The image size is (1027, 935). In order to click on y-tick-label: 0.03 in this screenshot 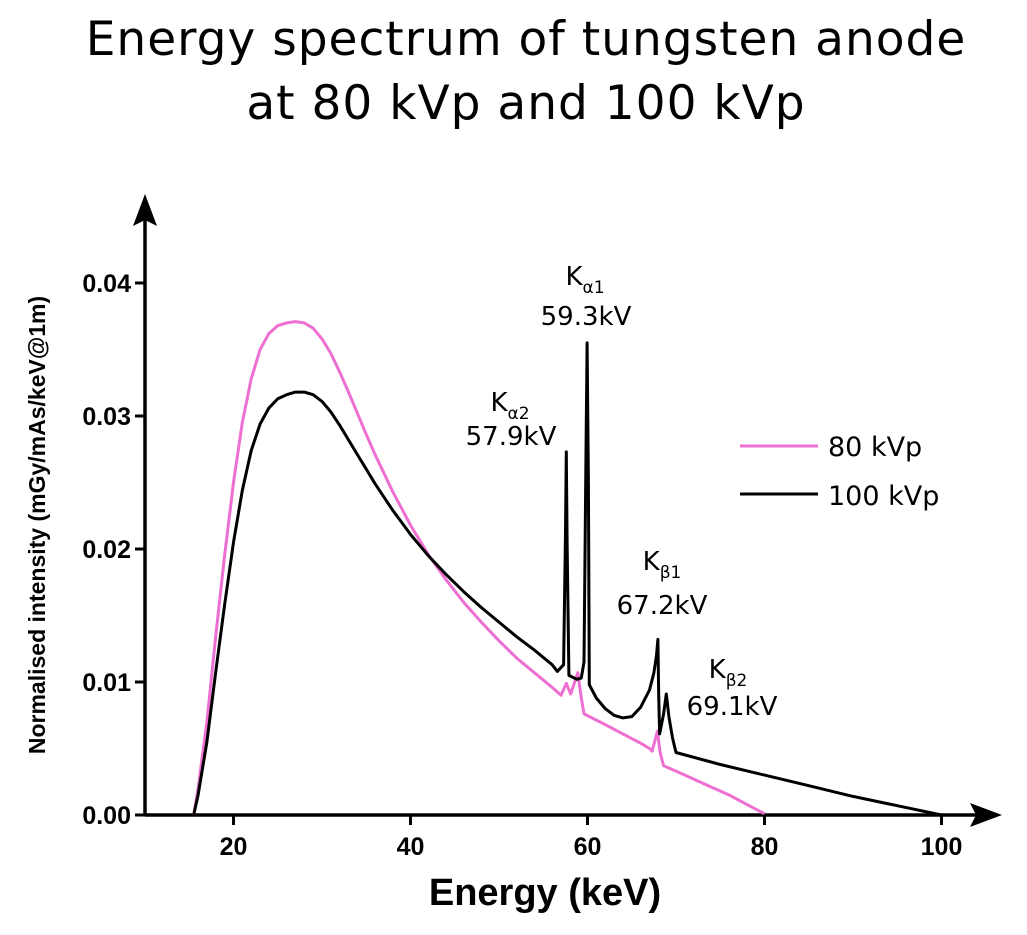, I will do `click(106, 417)`.